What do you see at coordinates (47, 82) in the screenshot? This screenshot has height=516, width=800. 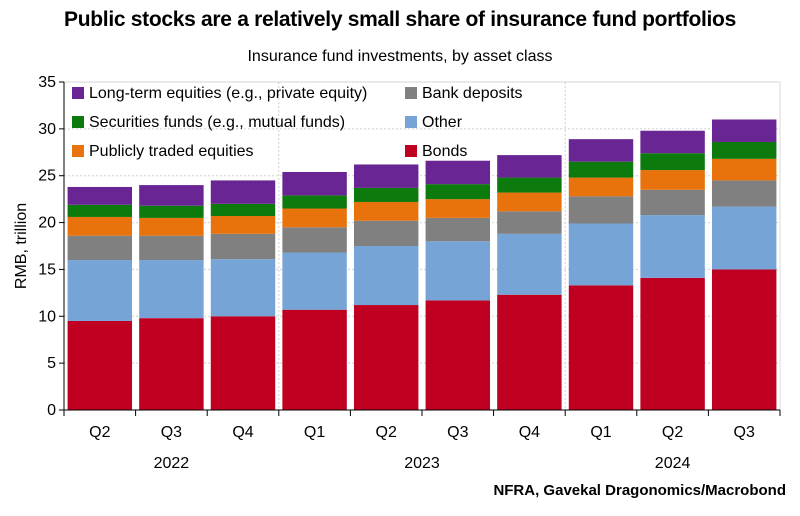 I see `y-tick-label: 35` at bounding box center [47, 82].